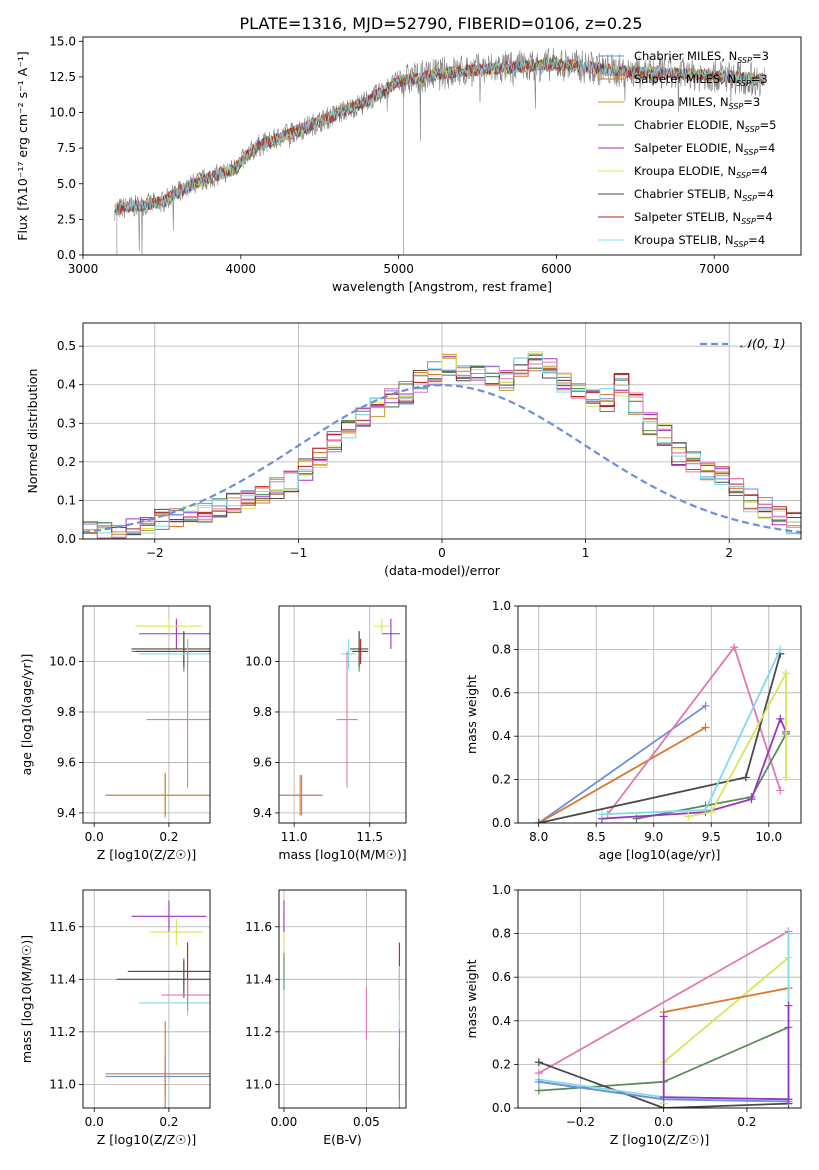  I want to click on x-tick-label: 7000, so click(714, 269).